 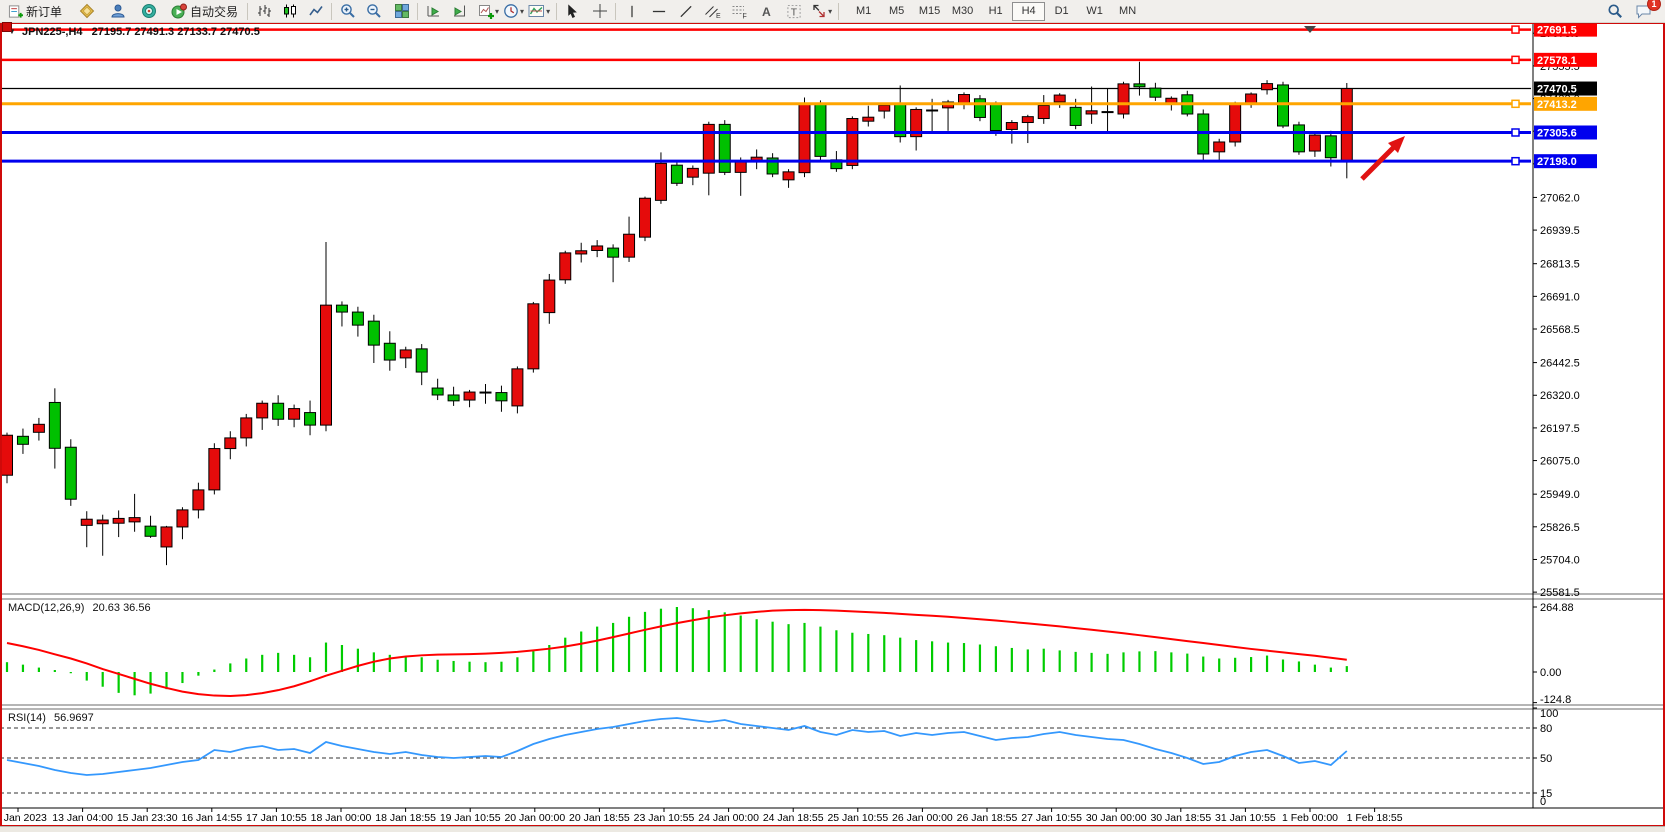 What do you see at coordinates (1549, 714) in the screenshot?
I see `svg-text: 100` at bounding box center [1549, 714].